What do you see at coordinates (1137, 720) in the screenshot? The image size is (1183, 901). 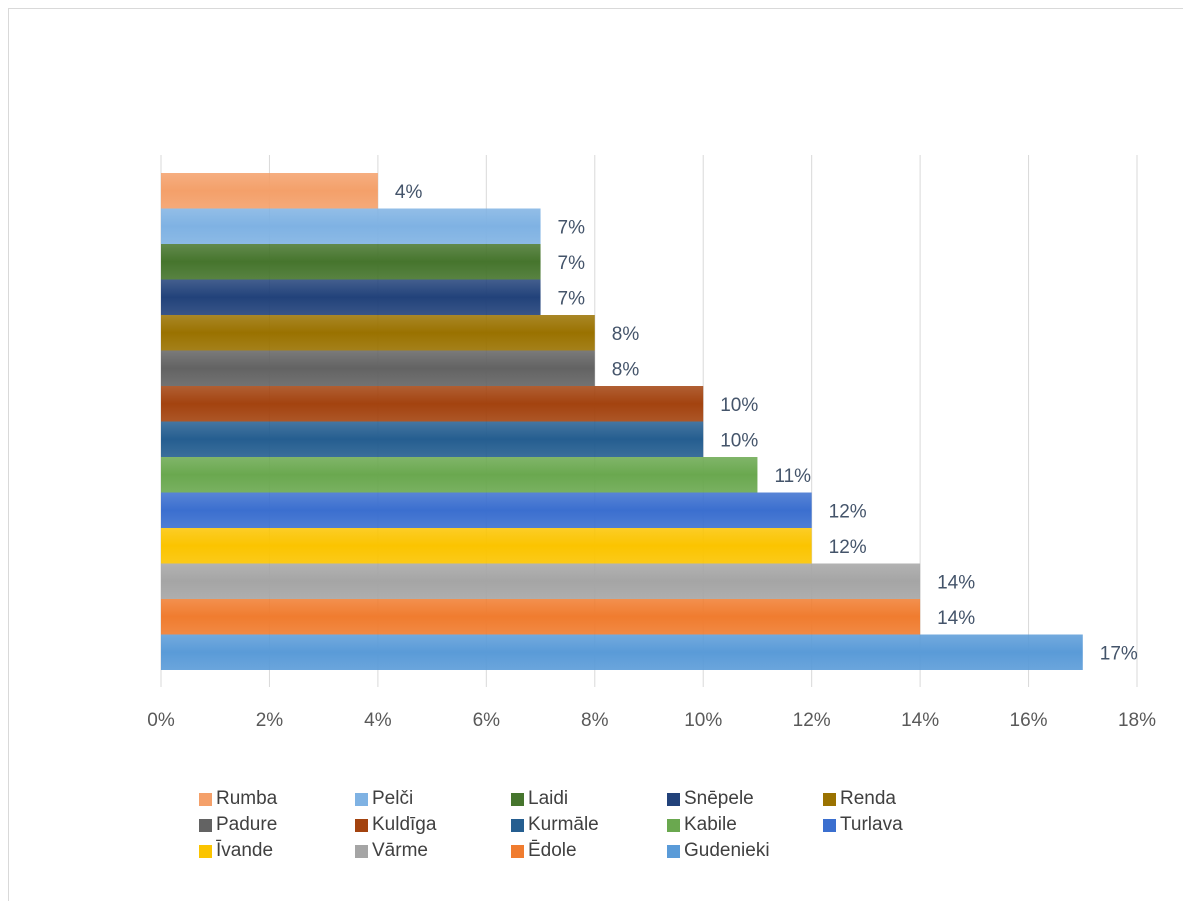 I see `x-tick-label: 18%` at bounding box center [1137, 720].